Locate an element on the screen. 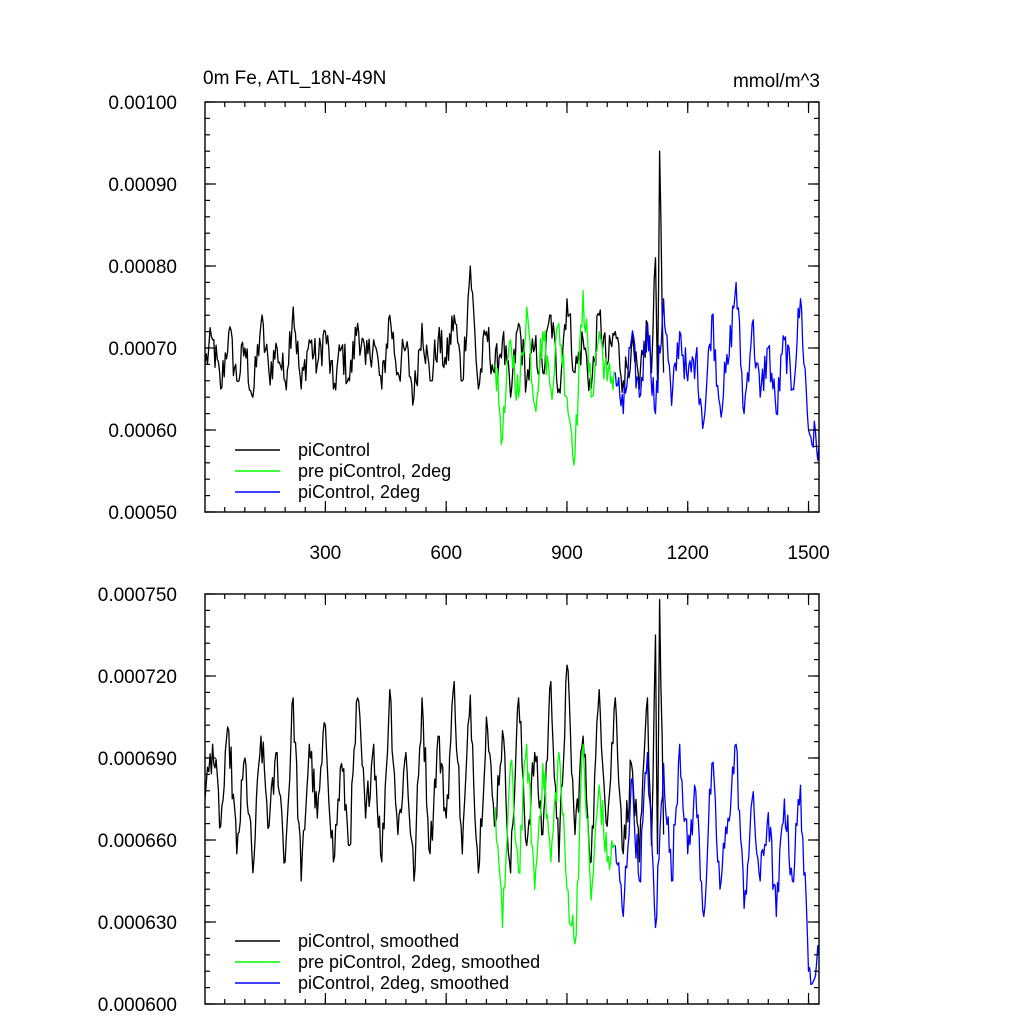  y-tick-label: 0.000690 is located at coordinates (137, 759).